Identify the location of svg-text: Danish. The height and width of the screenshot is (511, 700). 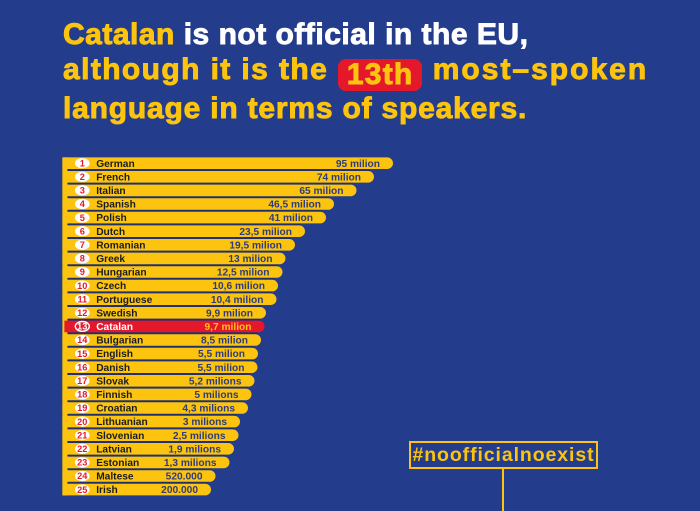
(113, 368).